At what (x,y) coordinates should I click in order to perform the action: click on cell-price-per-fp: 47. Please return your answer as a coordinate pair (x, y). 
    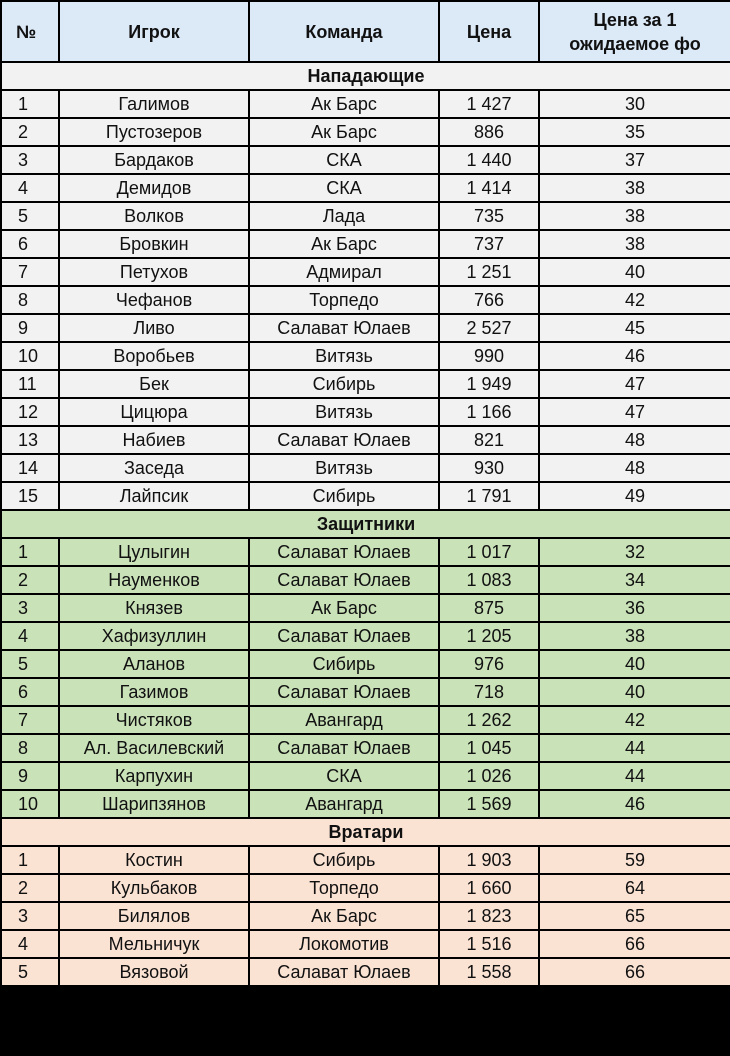
    Looking at the image, I should click on (634, 384).